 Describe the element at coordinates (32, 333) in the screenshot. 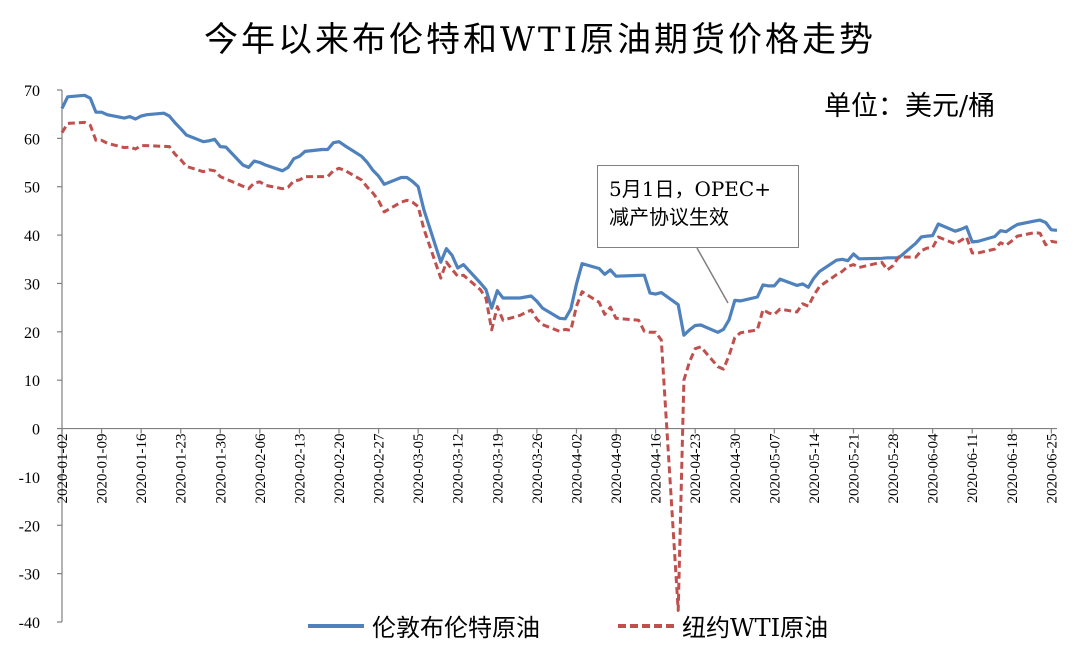

I see `y-tick-label: 20` at that location.